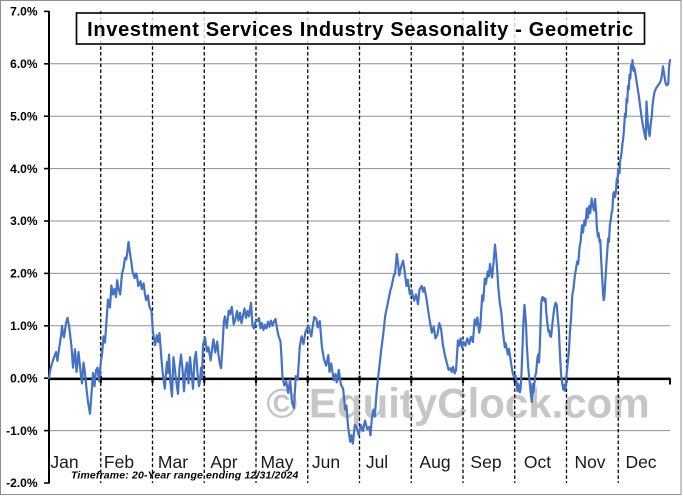 The width and height of the screenshot is (683, 496). I want to click on svg-text: Mar, so click(173, 462).